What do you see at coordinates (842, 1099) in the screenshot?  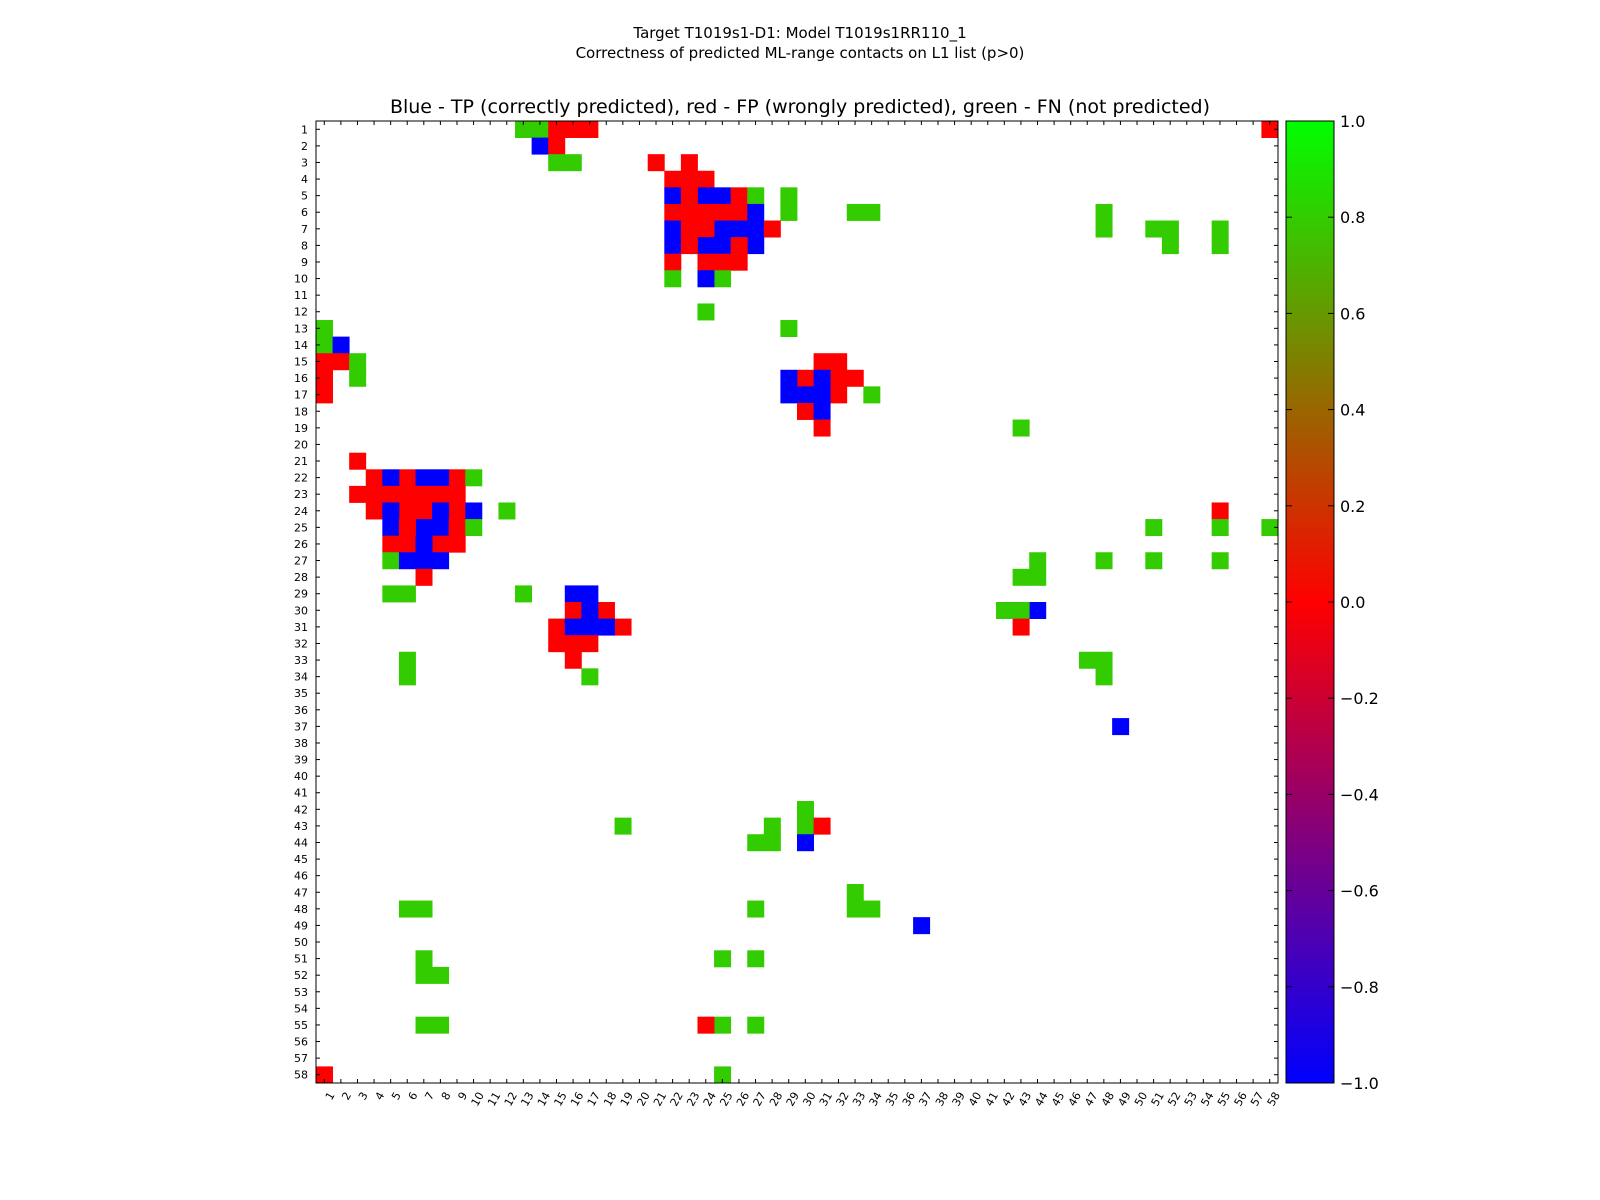 I see `x-tick-label: 32` at bounding box center [842, 1099].